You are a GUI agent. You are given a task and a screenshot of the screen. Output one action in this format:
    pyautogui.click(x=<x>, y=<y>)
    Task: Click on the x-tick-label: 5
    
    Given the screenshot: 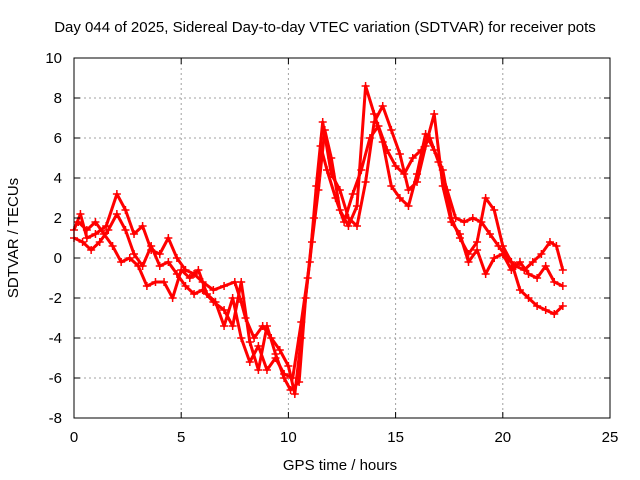 What is the action you would take?
    pyautogui.click(x=181, y=437)
    